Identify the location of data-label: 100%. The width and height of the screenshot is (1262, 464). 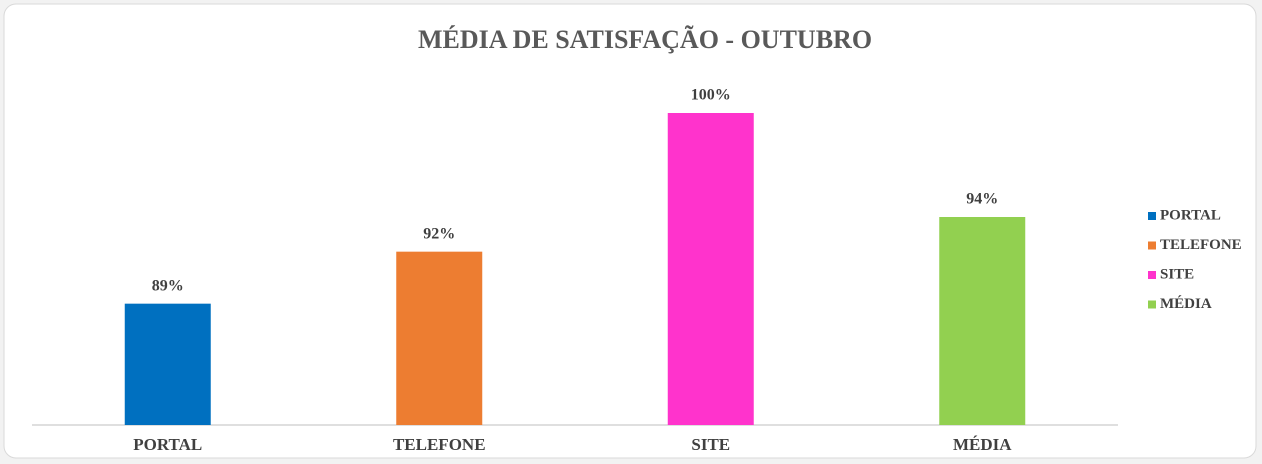
(711, 95).